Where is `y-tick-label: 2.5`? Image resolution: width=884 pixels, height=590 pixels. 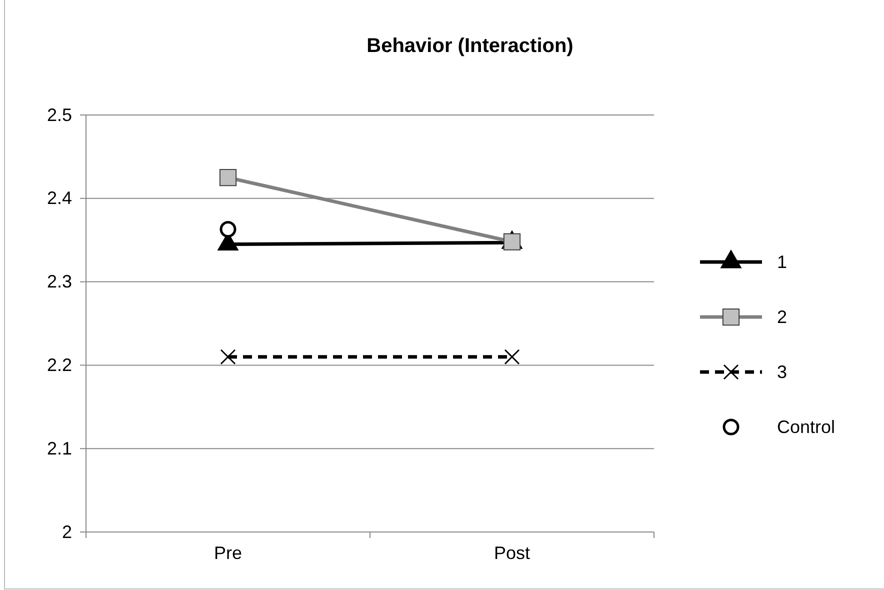
y-tick-label: 2.5 is located at coordinates (59, 114).